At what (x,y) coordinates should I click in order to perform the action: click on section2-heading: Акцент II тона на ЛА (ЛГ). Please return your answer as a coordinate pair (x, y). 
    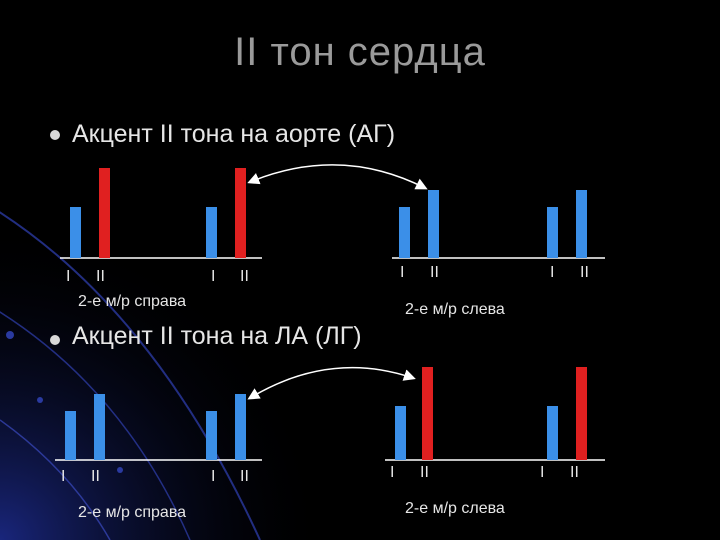
    Looking at the image, I should click on (217, 336).